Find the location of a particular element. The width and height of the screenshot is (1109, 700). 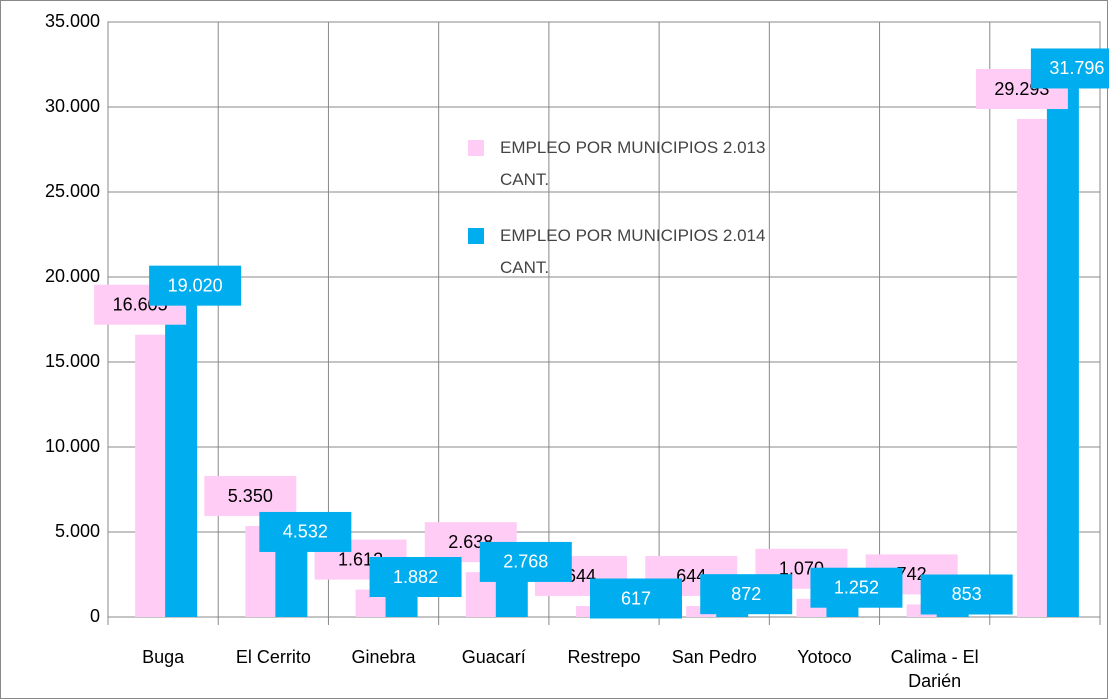

legend-label: EMPLEO POR MUNICIPIOS 2.014 CANT. is located at coordinates (633, 251).